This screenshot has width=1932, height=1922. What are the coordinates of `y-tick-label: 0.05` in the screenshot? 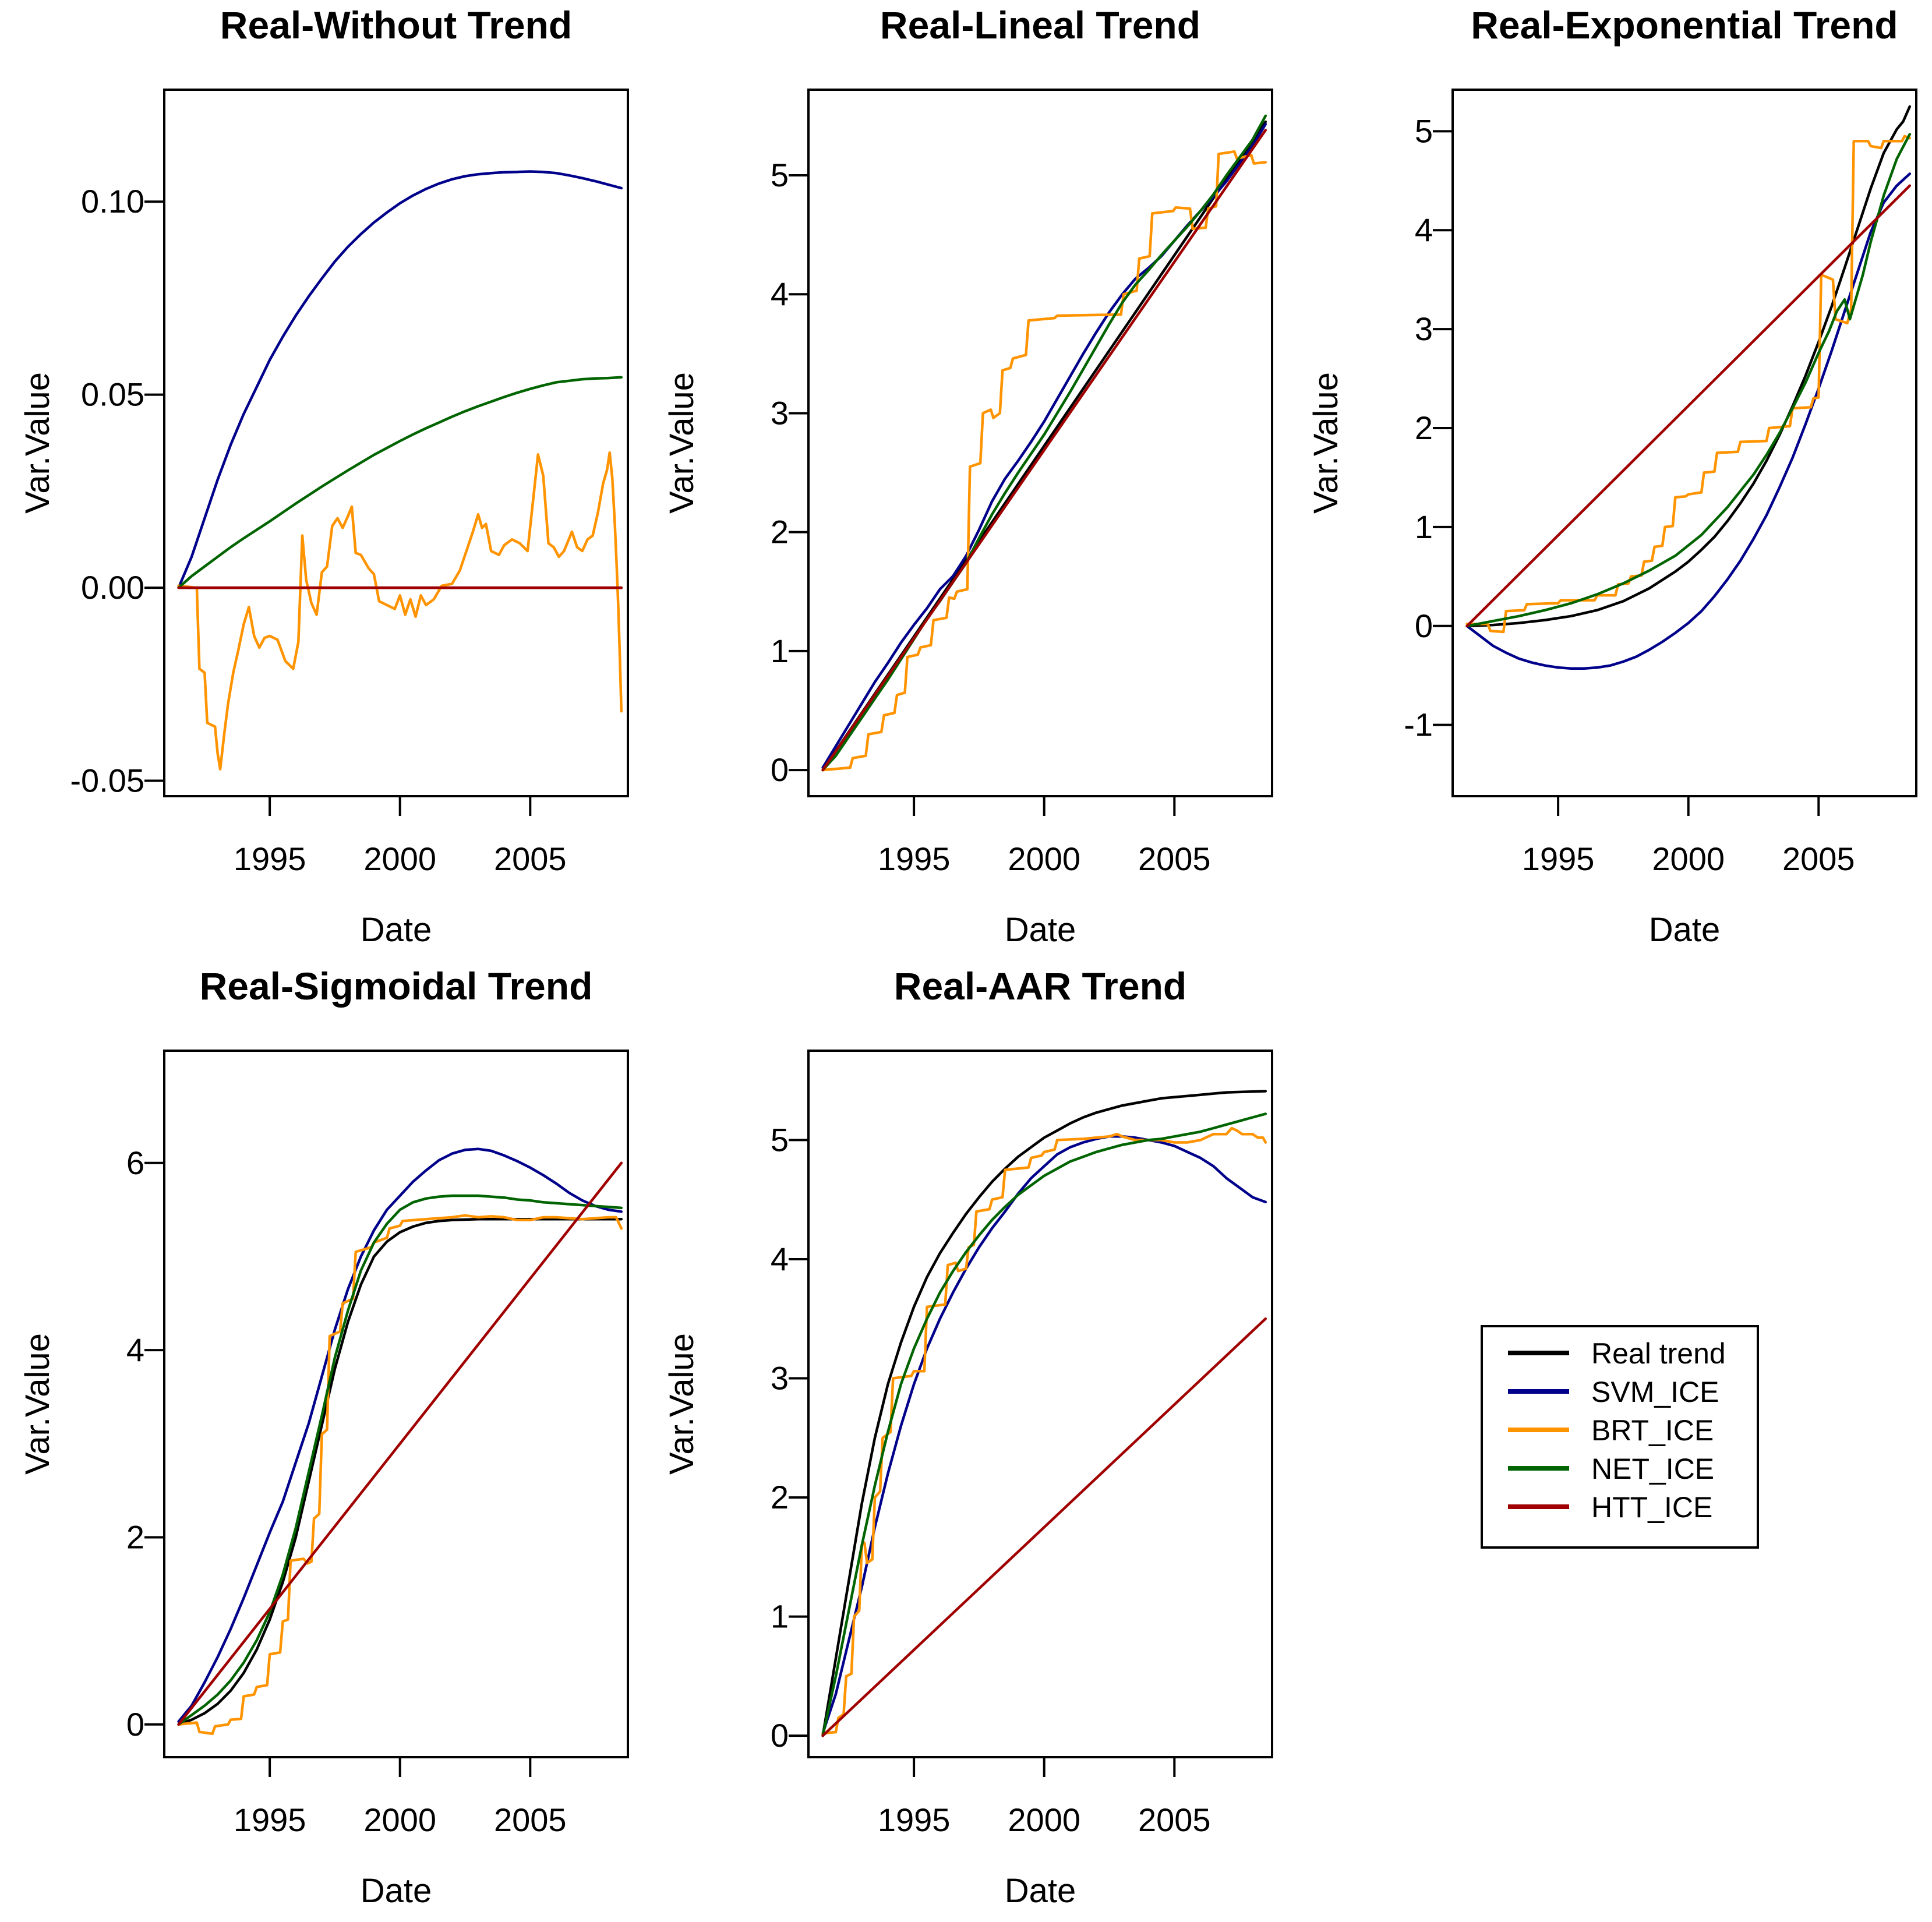 It's located at (112, 394).